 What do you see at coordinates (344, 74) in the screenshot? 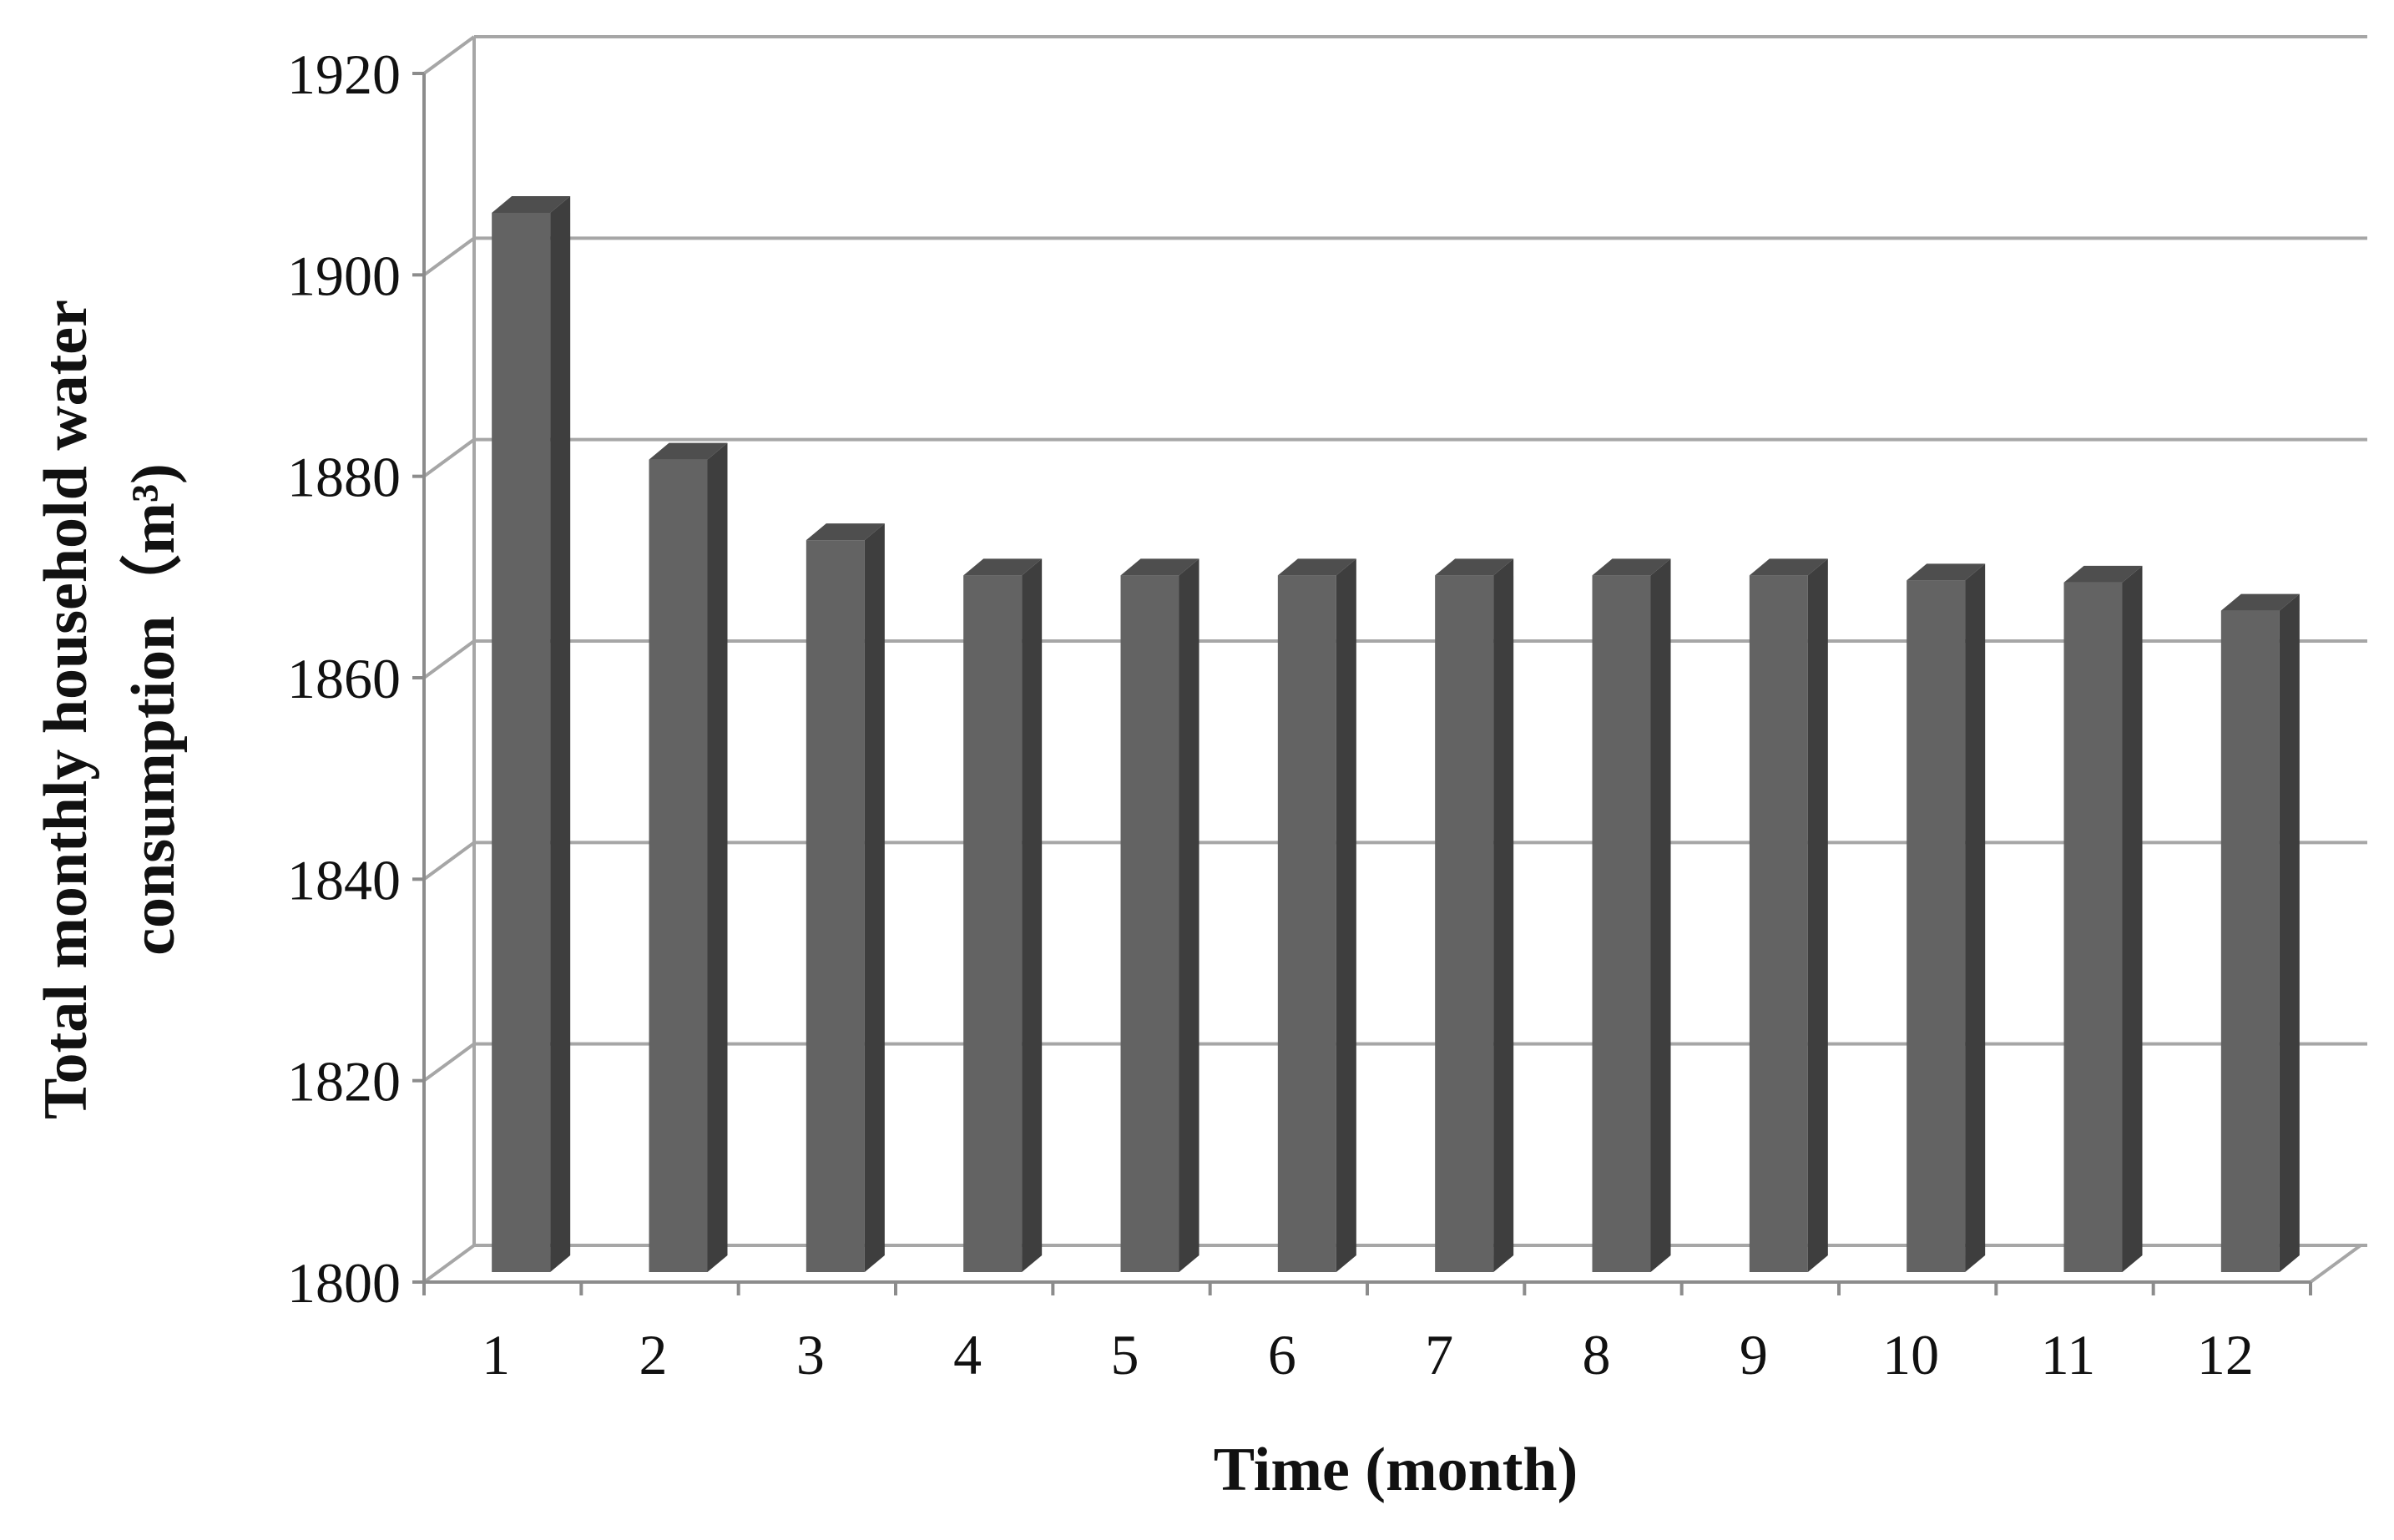
I see `y-tick-label: 1920` at bounding box center [344, 74].